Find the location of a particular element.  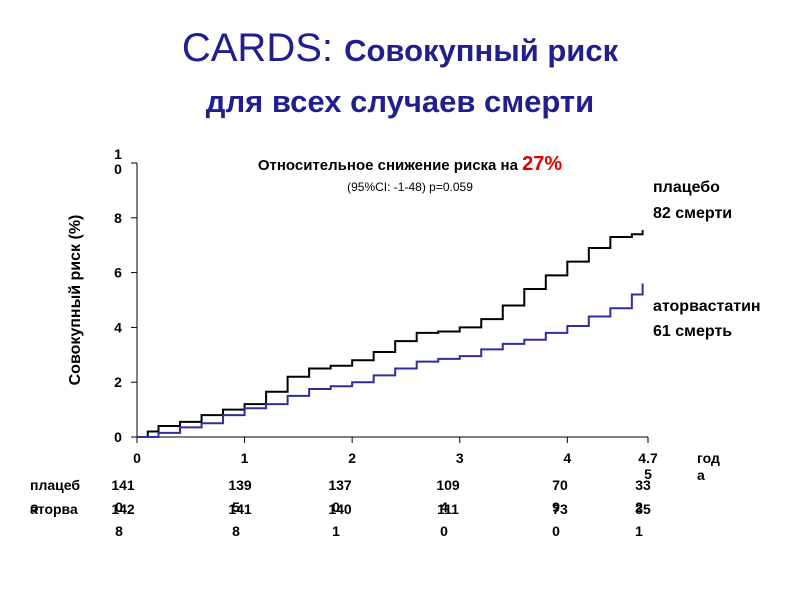

legend-placebo-name: плацебо is located at coordinates (686, 187).